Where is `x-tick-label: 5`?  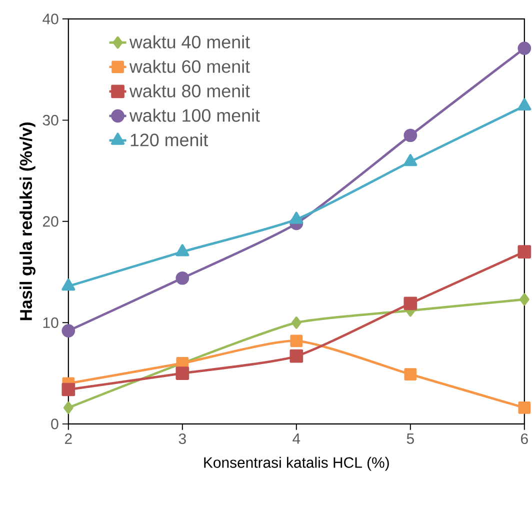 x-tick-label: 5 is located at coordinates (410, 438).